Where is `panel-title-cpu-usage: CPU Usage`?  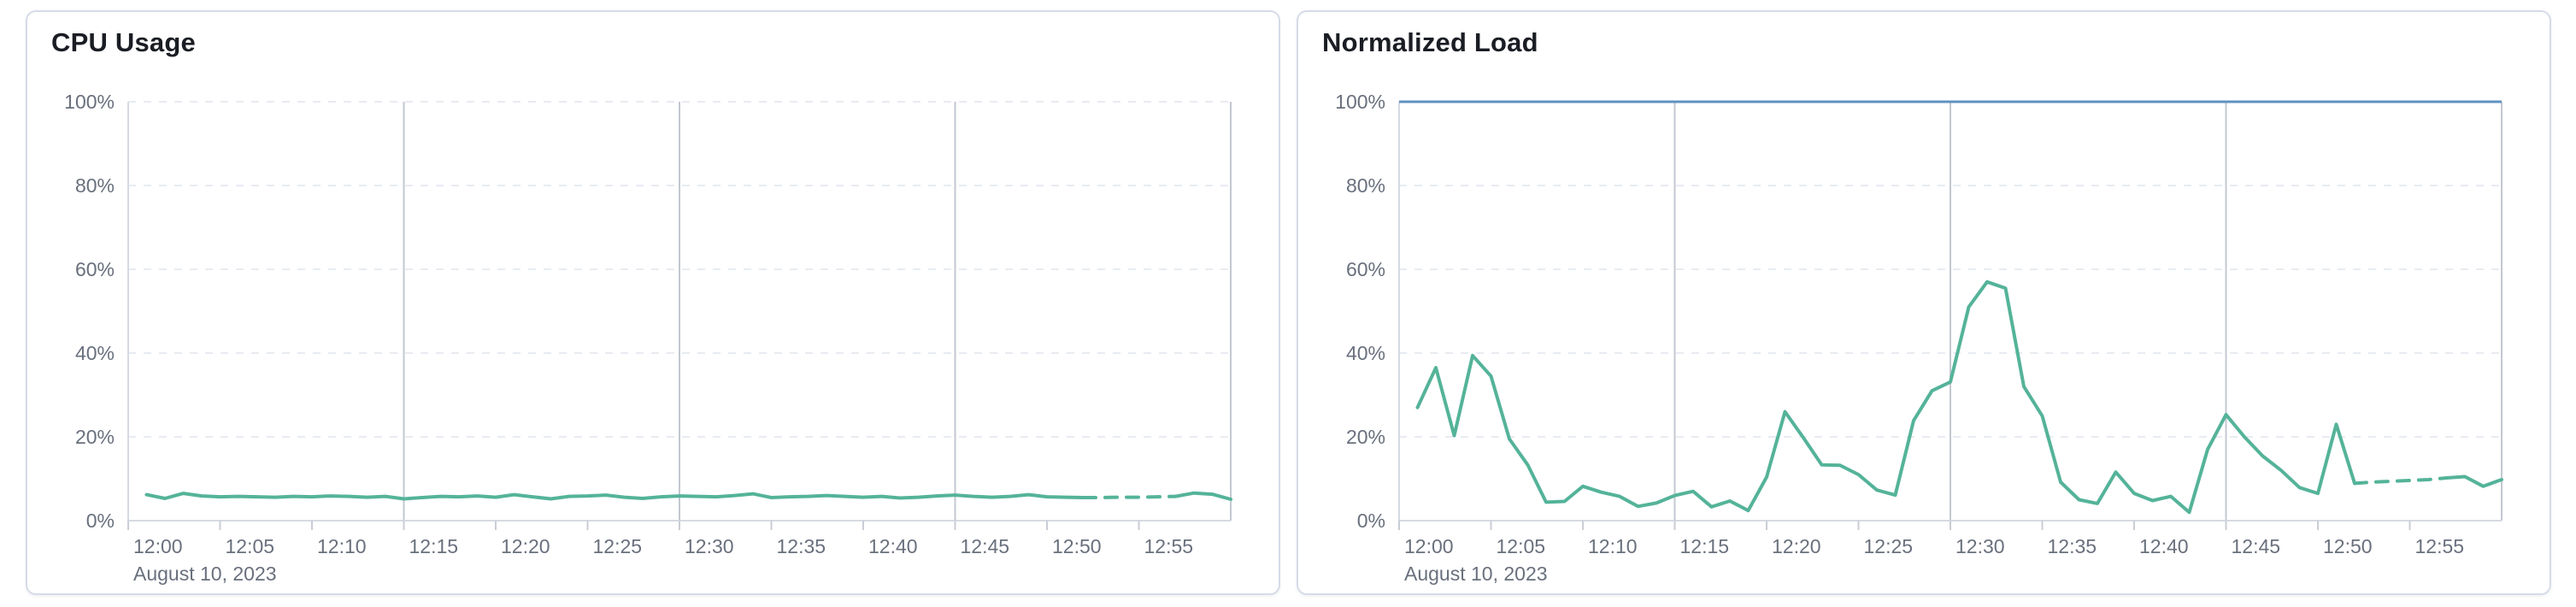
panel-title-cpu-usage: CPU Usage is located at coordinates (123, 42).